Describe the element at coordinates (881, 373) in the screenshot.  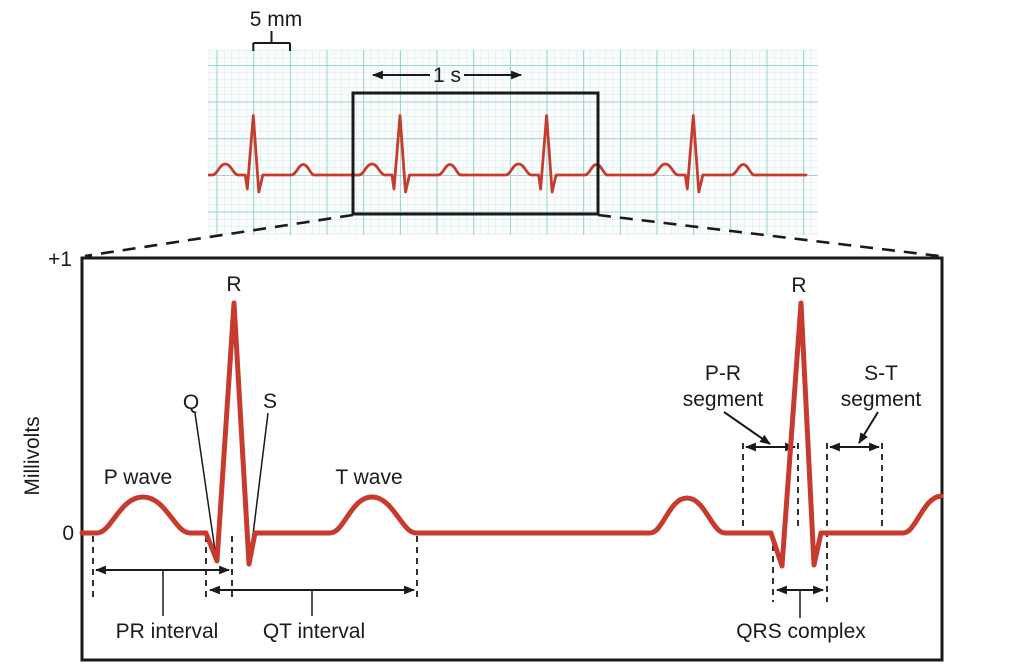
I see `svg-text: S-T` at that location.